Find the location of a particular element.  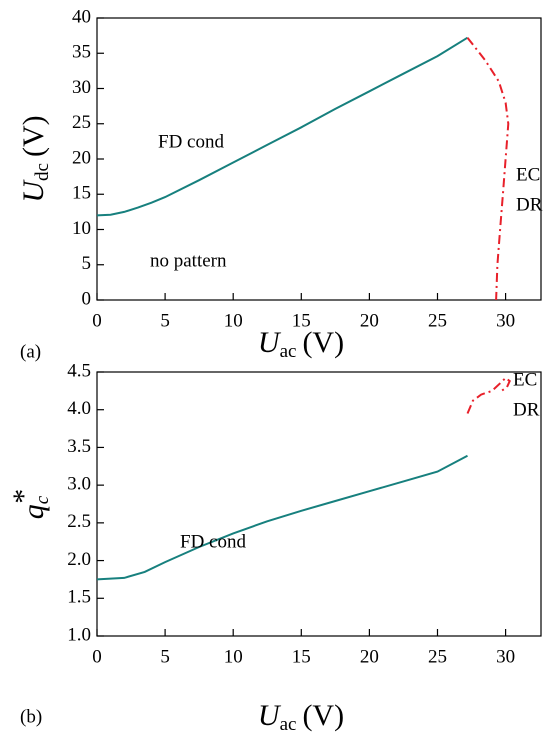

y-label-symbol: U is located at coordinates (33, 191).